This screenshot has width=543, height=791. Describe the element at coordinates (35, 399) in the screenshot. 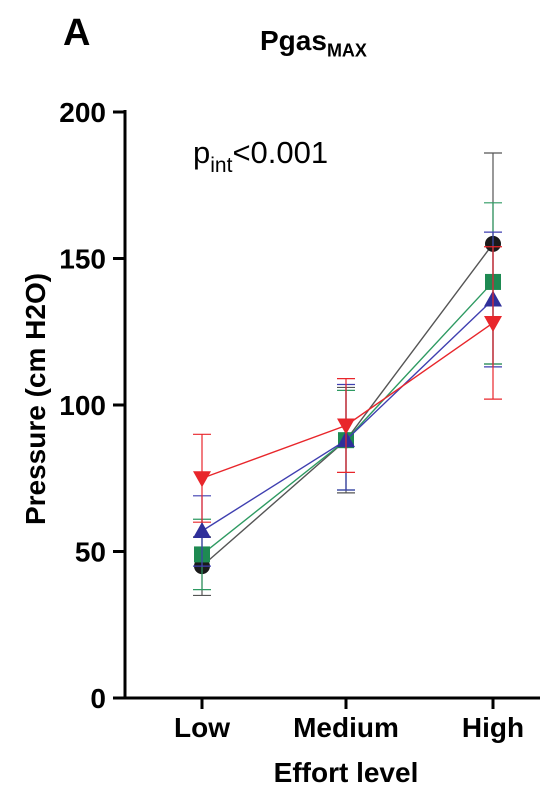

I see `y-axis-title: Pressure (cm H2O)` at that location.